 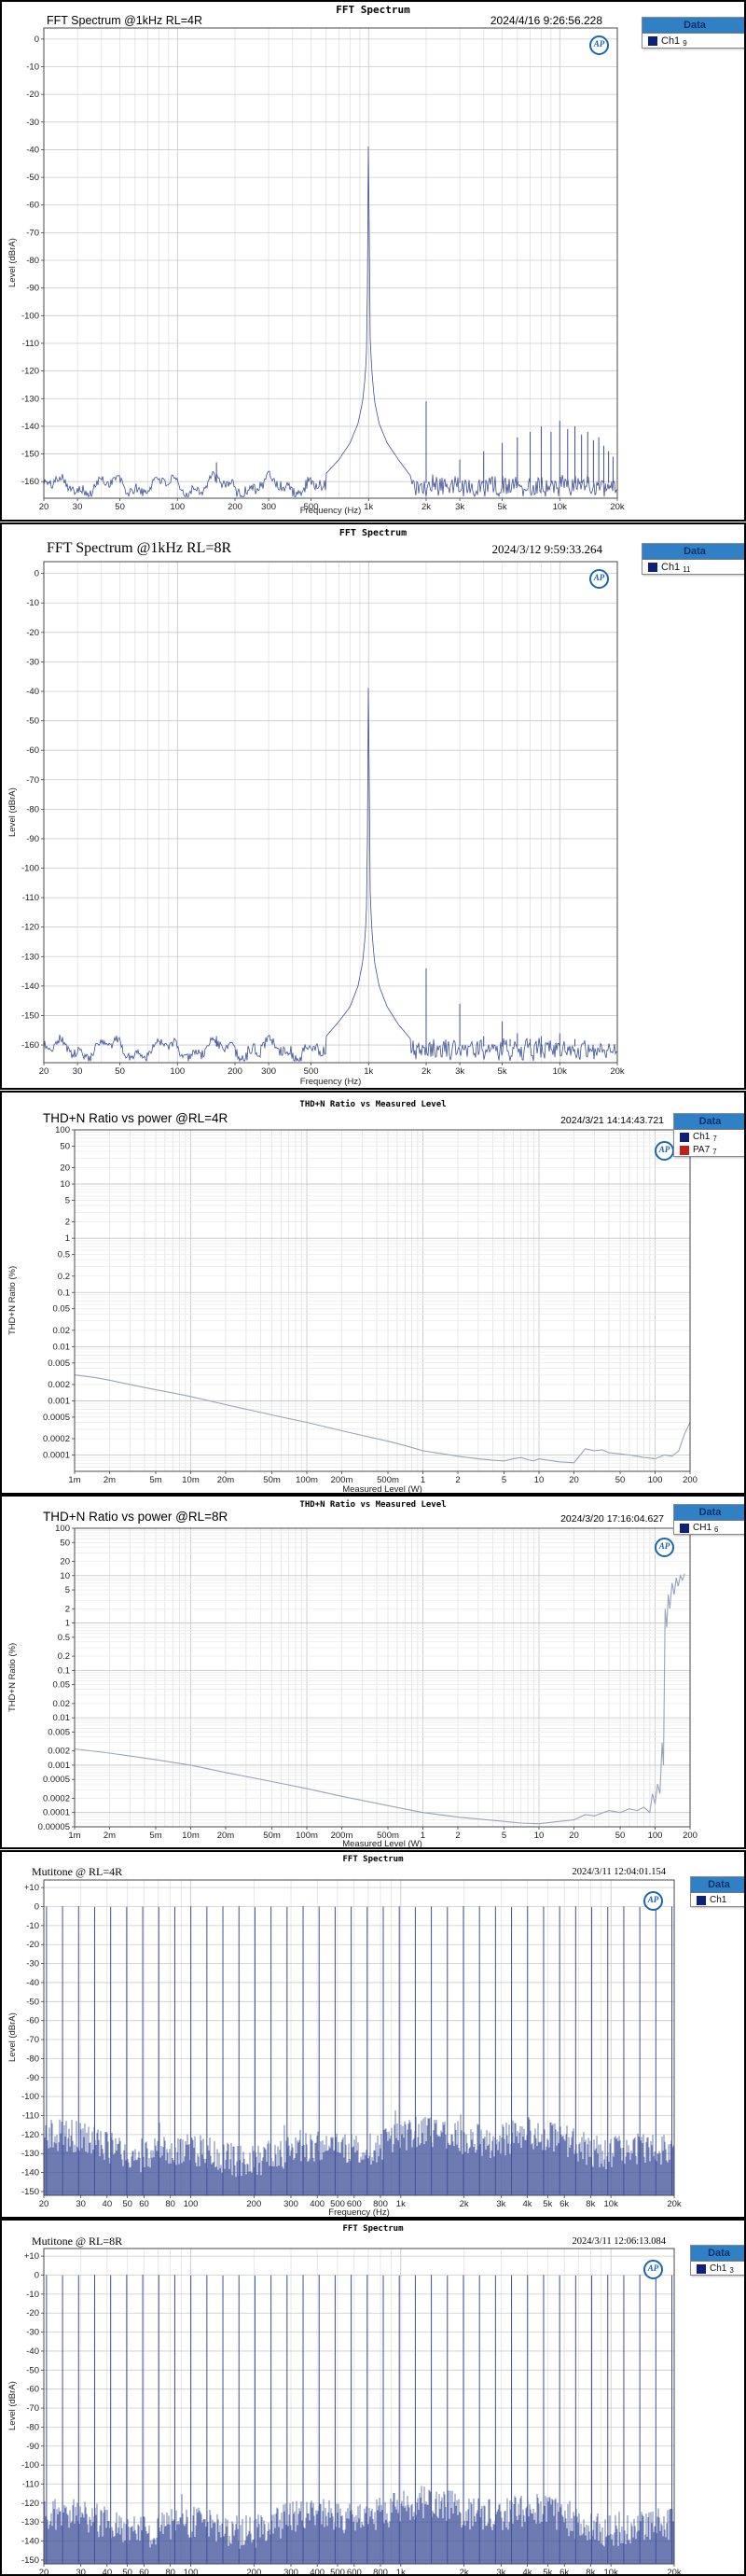 I want to click on x-tick-label: 1k, so click(x=369, y=507).